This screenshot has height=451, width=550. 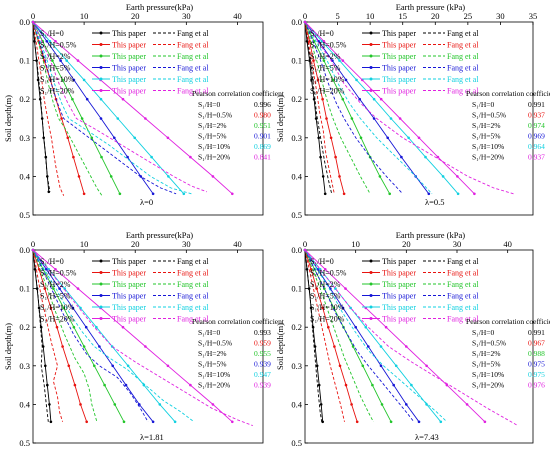 What do you see at coordinates (296, 289) in the screenshot?
I see `y-tick-label: 0.1` at bounding box center [296, 289].